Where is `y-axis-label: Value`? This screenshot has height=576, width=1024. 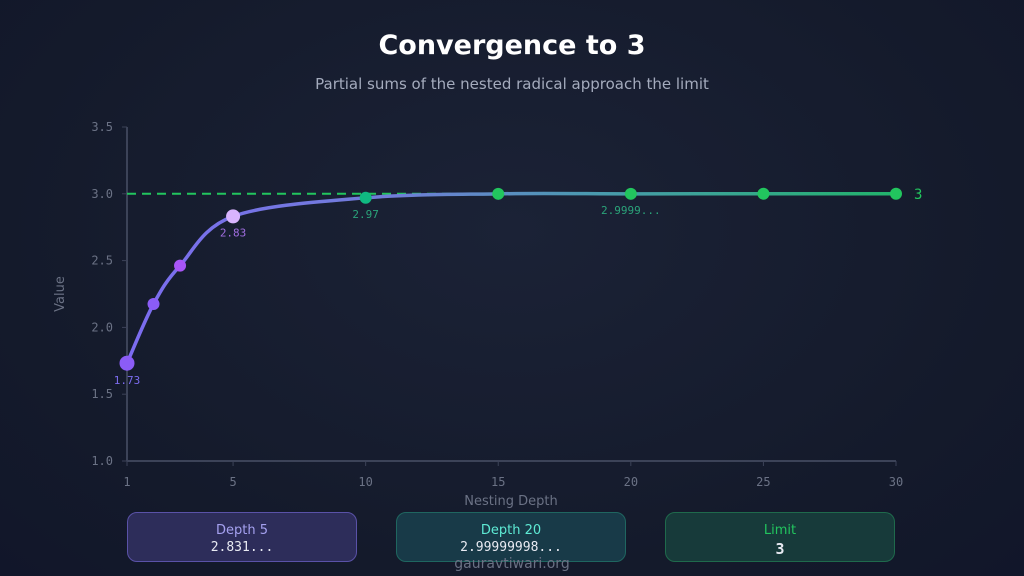 y-axis-label: Value is located at coordinates (60, 294).